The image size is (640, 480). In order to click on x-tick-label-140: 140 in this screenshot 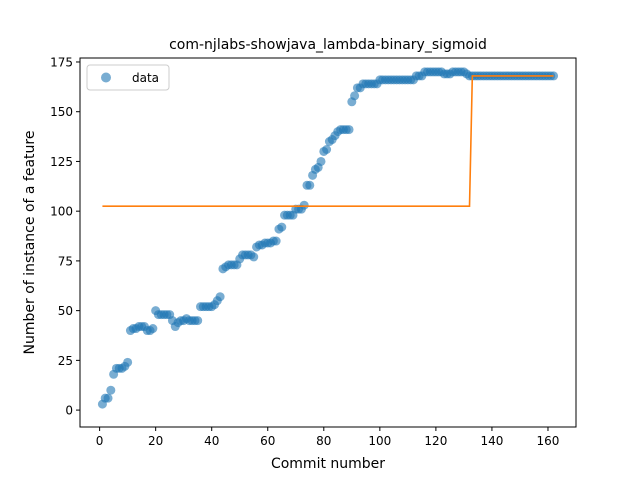, I will do `click(491, 441)`.